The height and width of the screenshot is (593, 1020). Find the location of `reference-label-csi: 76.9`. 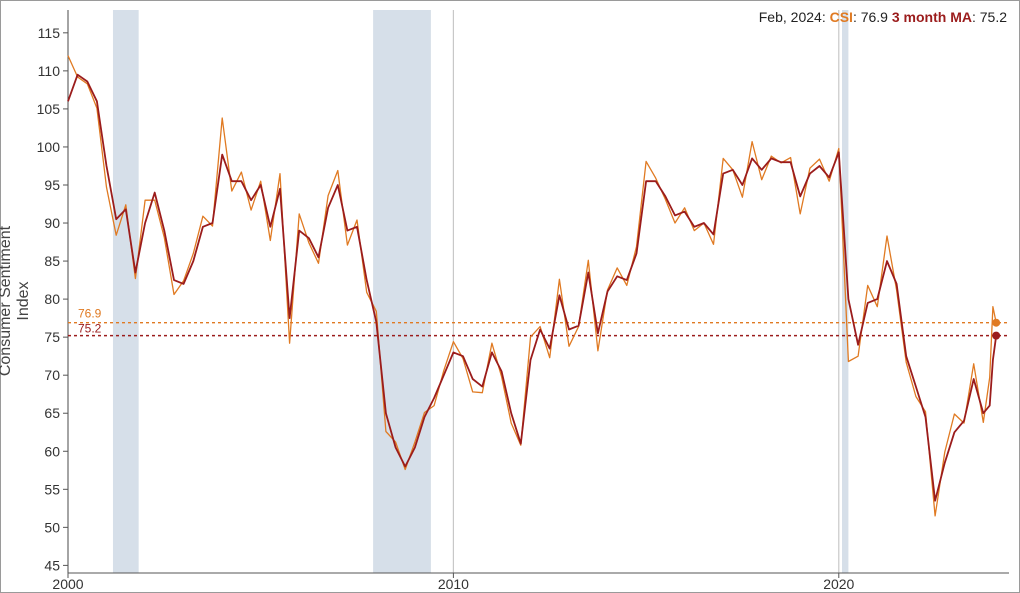

reference-label-csi: 76.9 is located at coordinates (90, 314).